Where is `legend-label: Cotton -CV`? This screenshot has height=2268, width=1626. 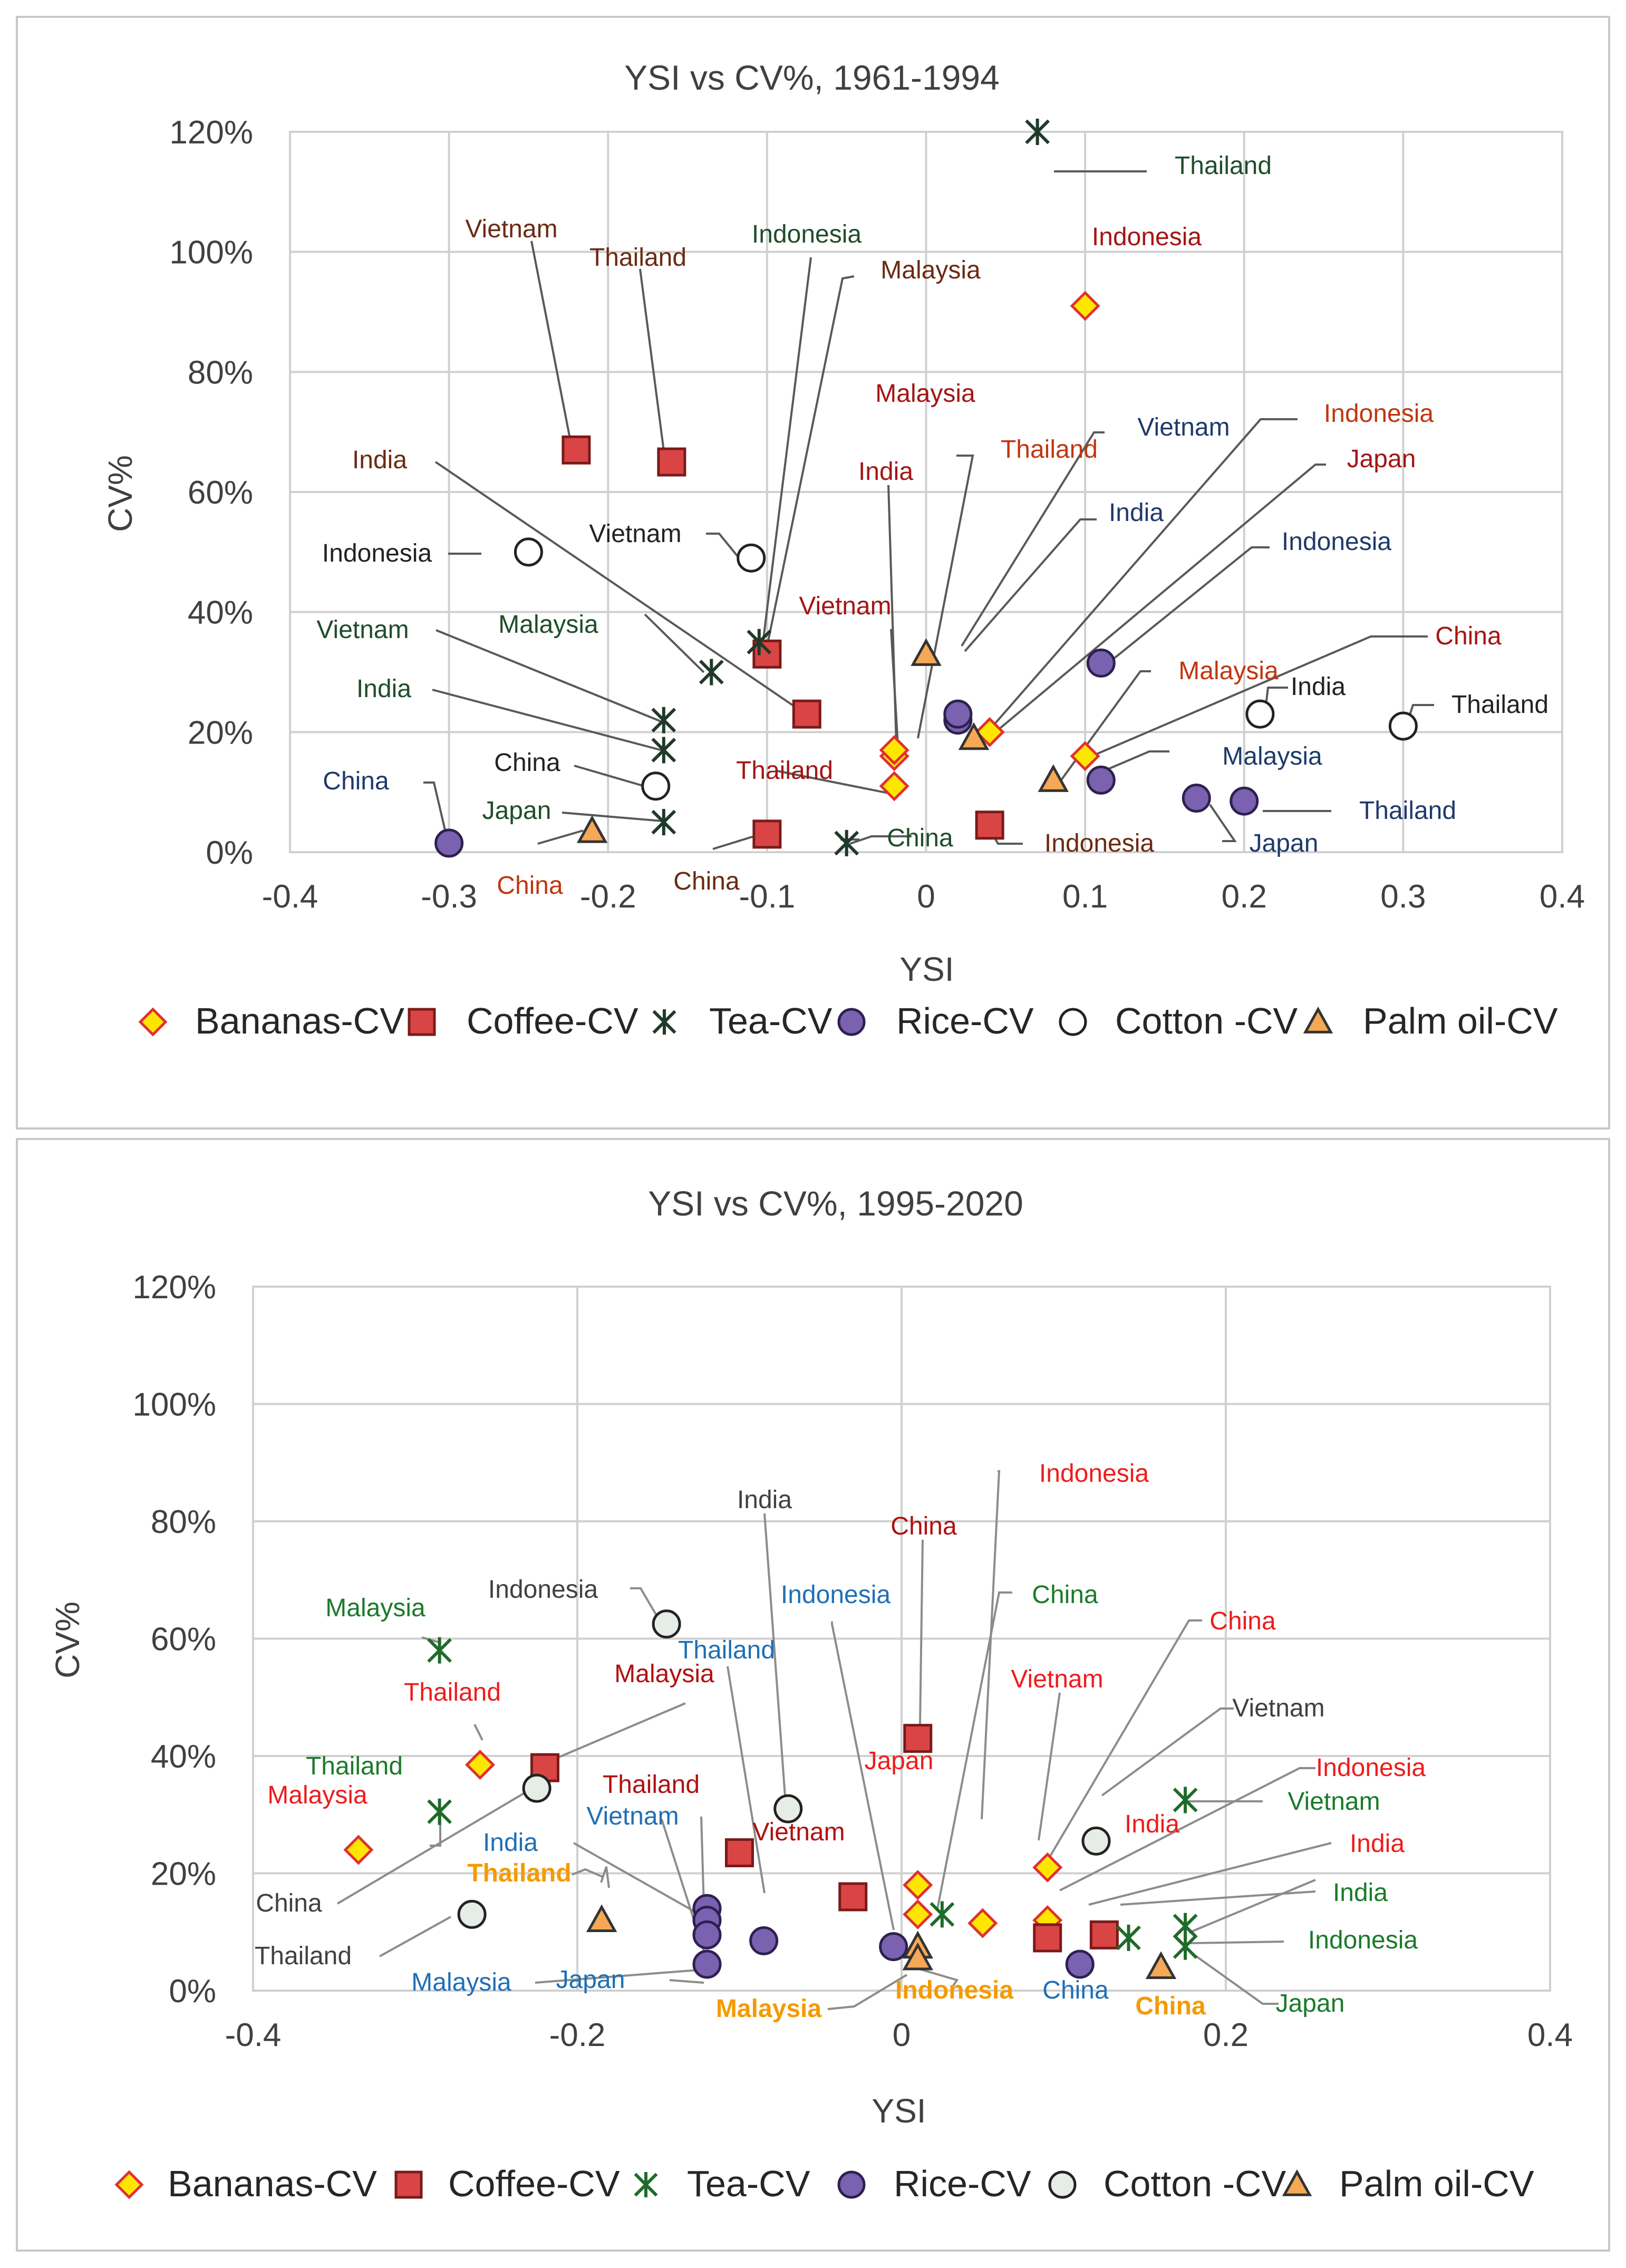 legend-label: Cotton -CV is located at coordinates (1207, 1021).